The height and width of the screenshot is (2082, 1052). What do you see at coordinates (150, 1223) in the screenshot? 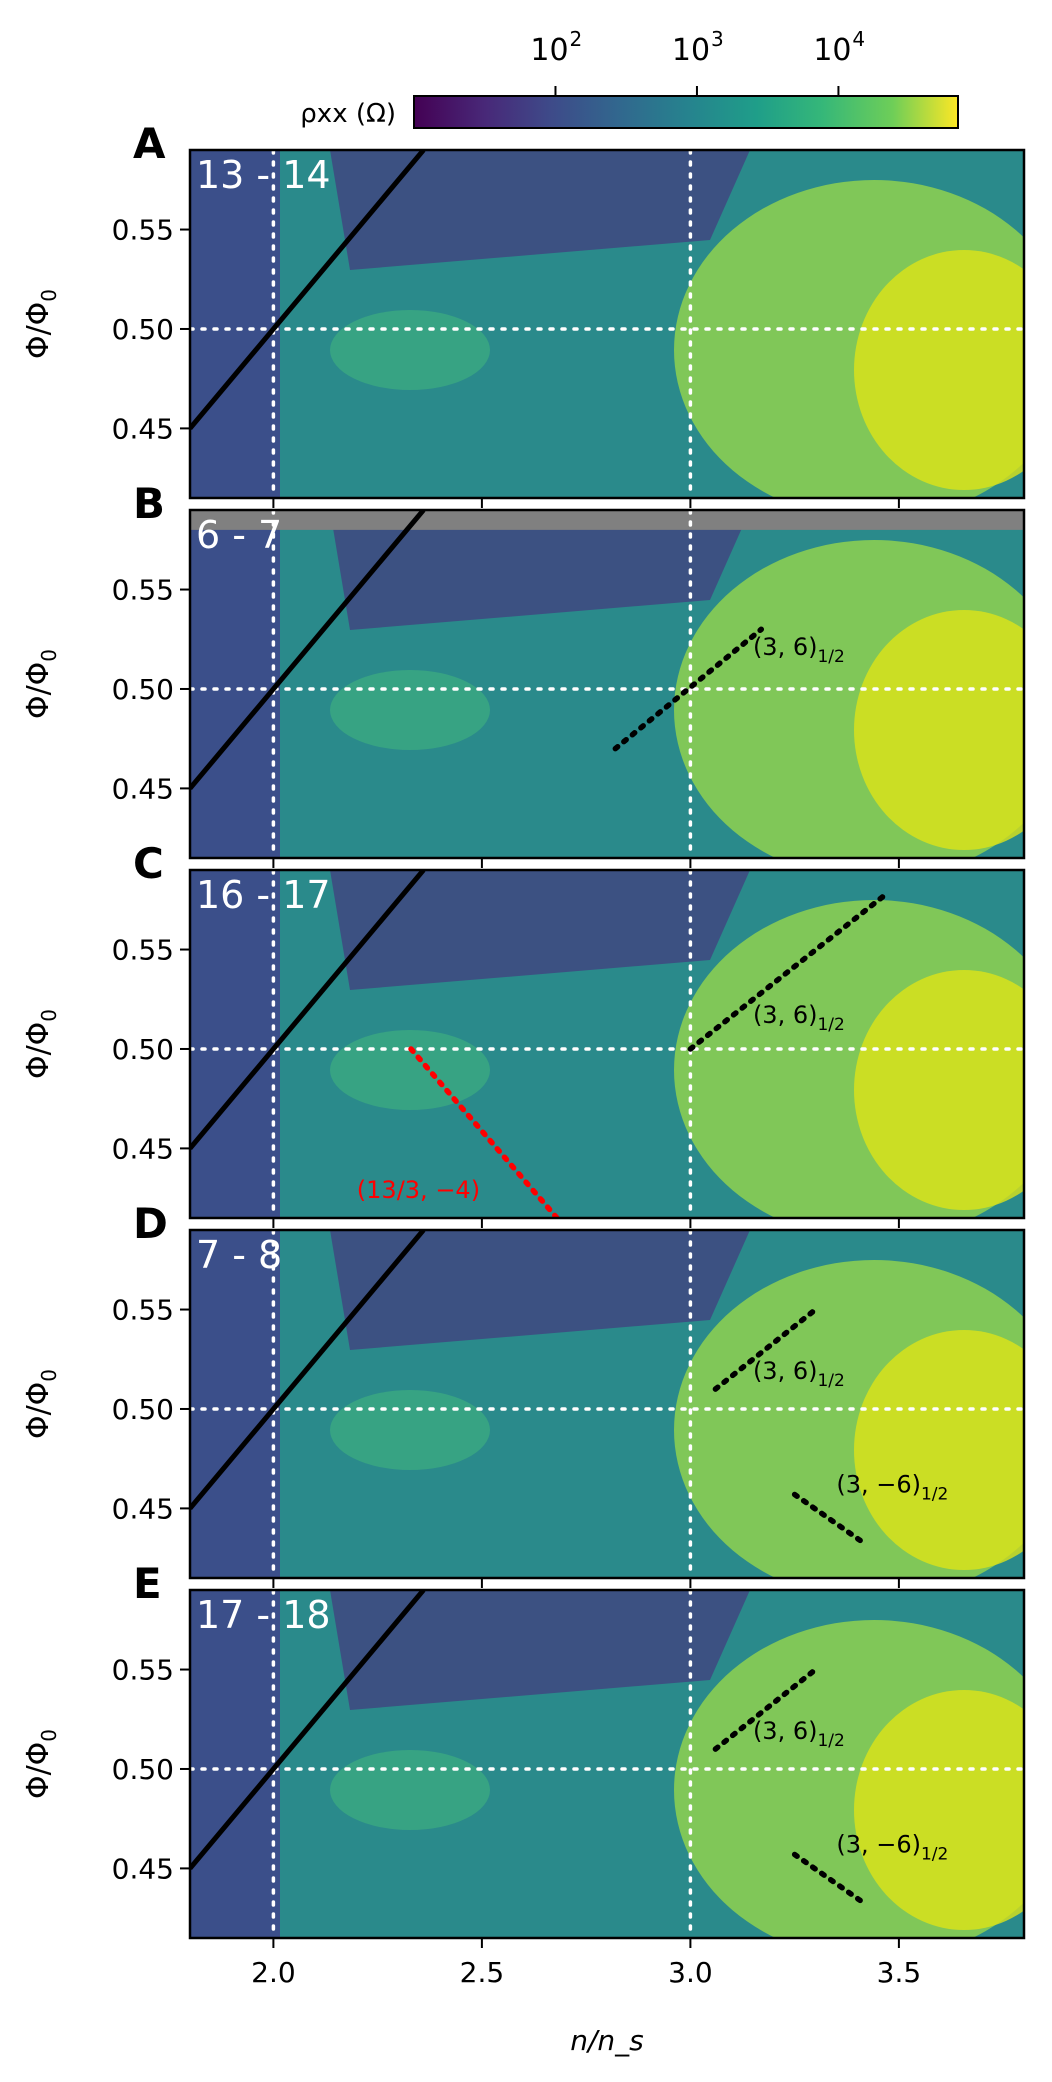
I see `panel-letter: D` at bounding box center [150, 1223].